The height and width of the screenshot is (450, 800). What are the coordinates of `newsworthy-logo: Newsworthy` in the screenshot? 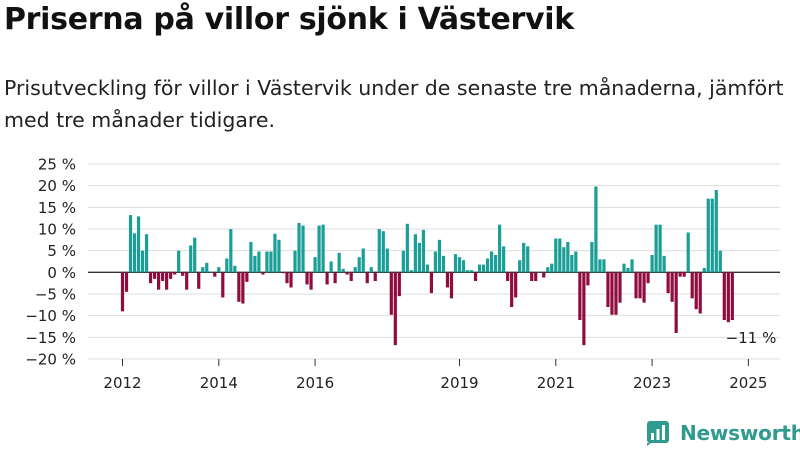 It's located at (723, 433).